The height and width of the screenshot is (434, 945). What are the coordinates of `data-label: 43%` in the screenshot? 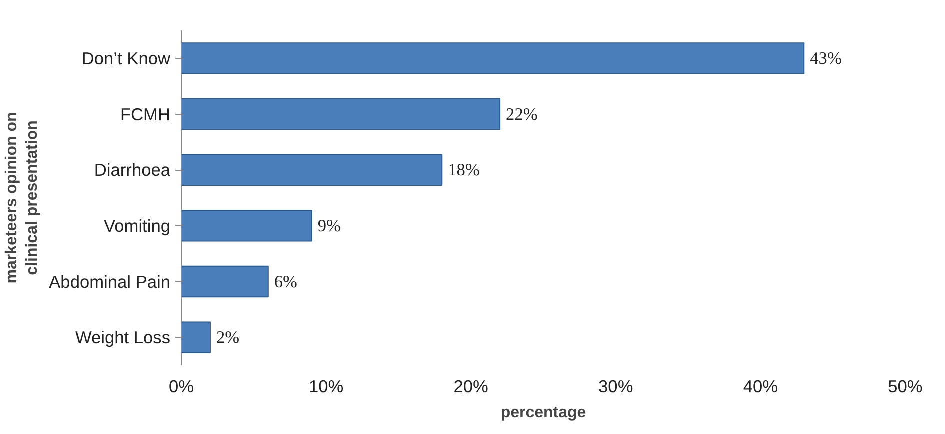 It's located at (826, 58).